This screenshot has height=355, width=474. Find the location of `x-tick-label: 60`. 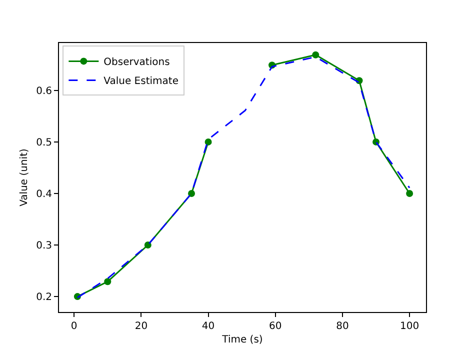

x-tick-label: 60 is located at coordinates (275, 326).